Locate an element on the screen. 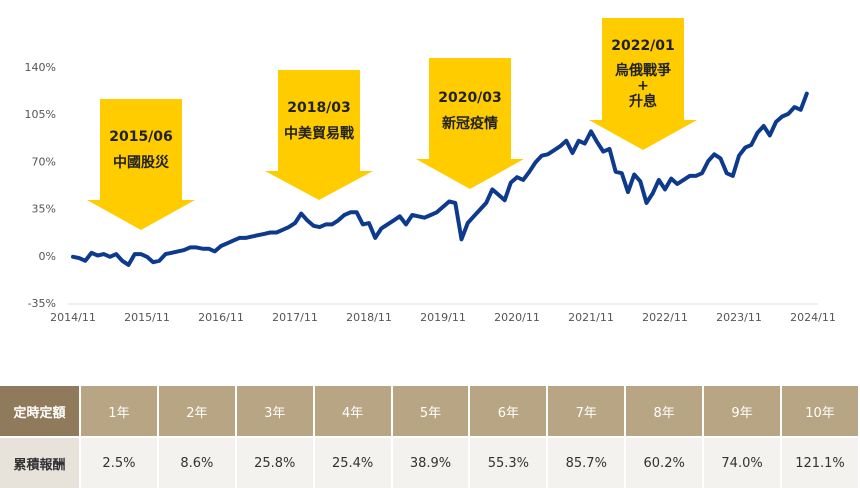 This screenshot has height=488, width=860. data-cell: 60.2% is located at coordinates (665, 462).